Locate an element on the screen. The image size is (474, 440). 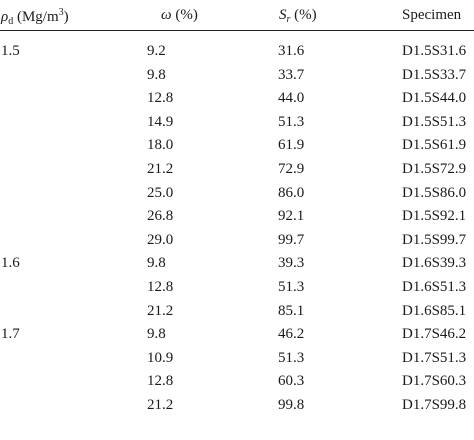
header-specimen: Specimen is located at coordinates (432, 15).